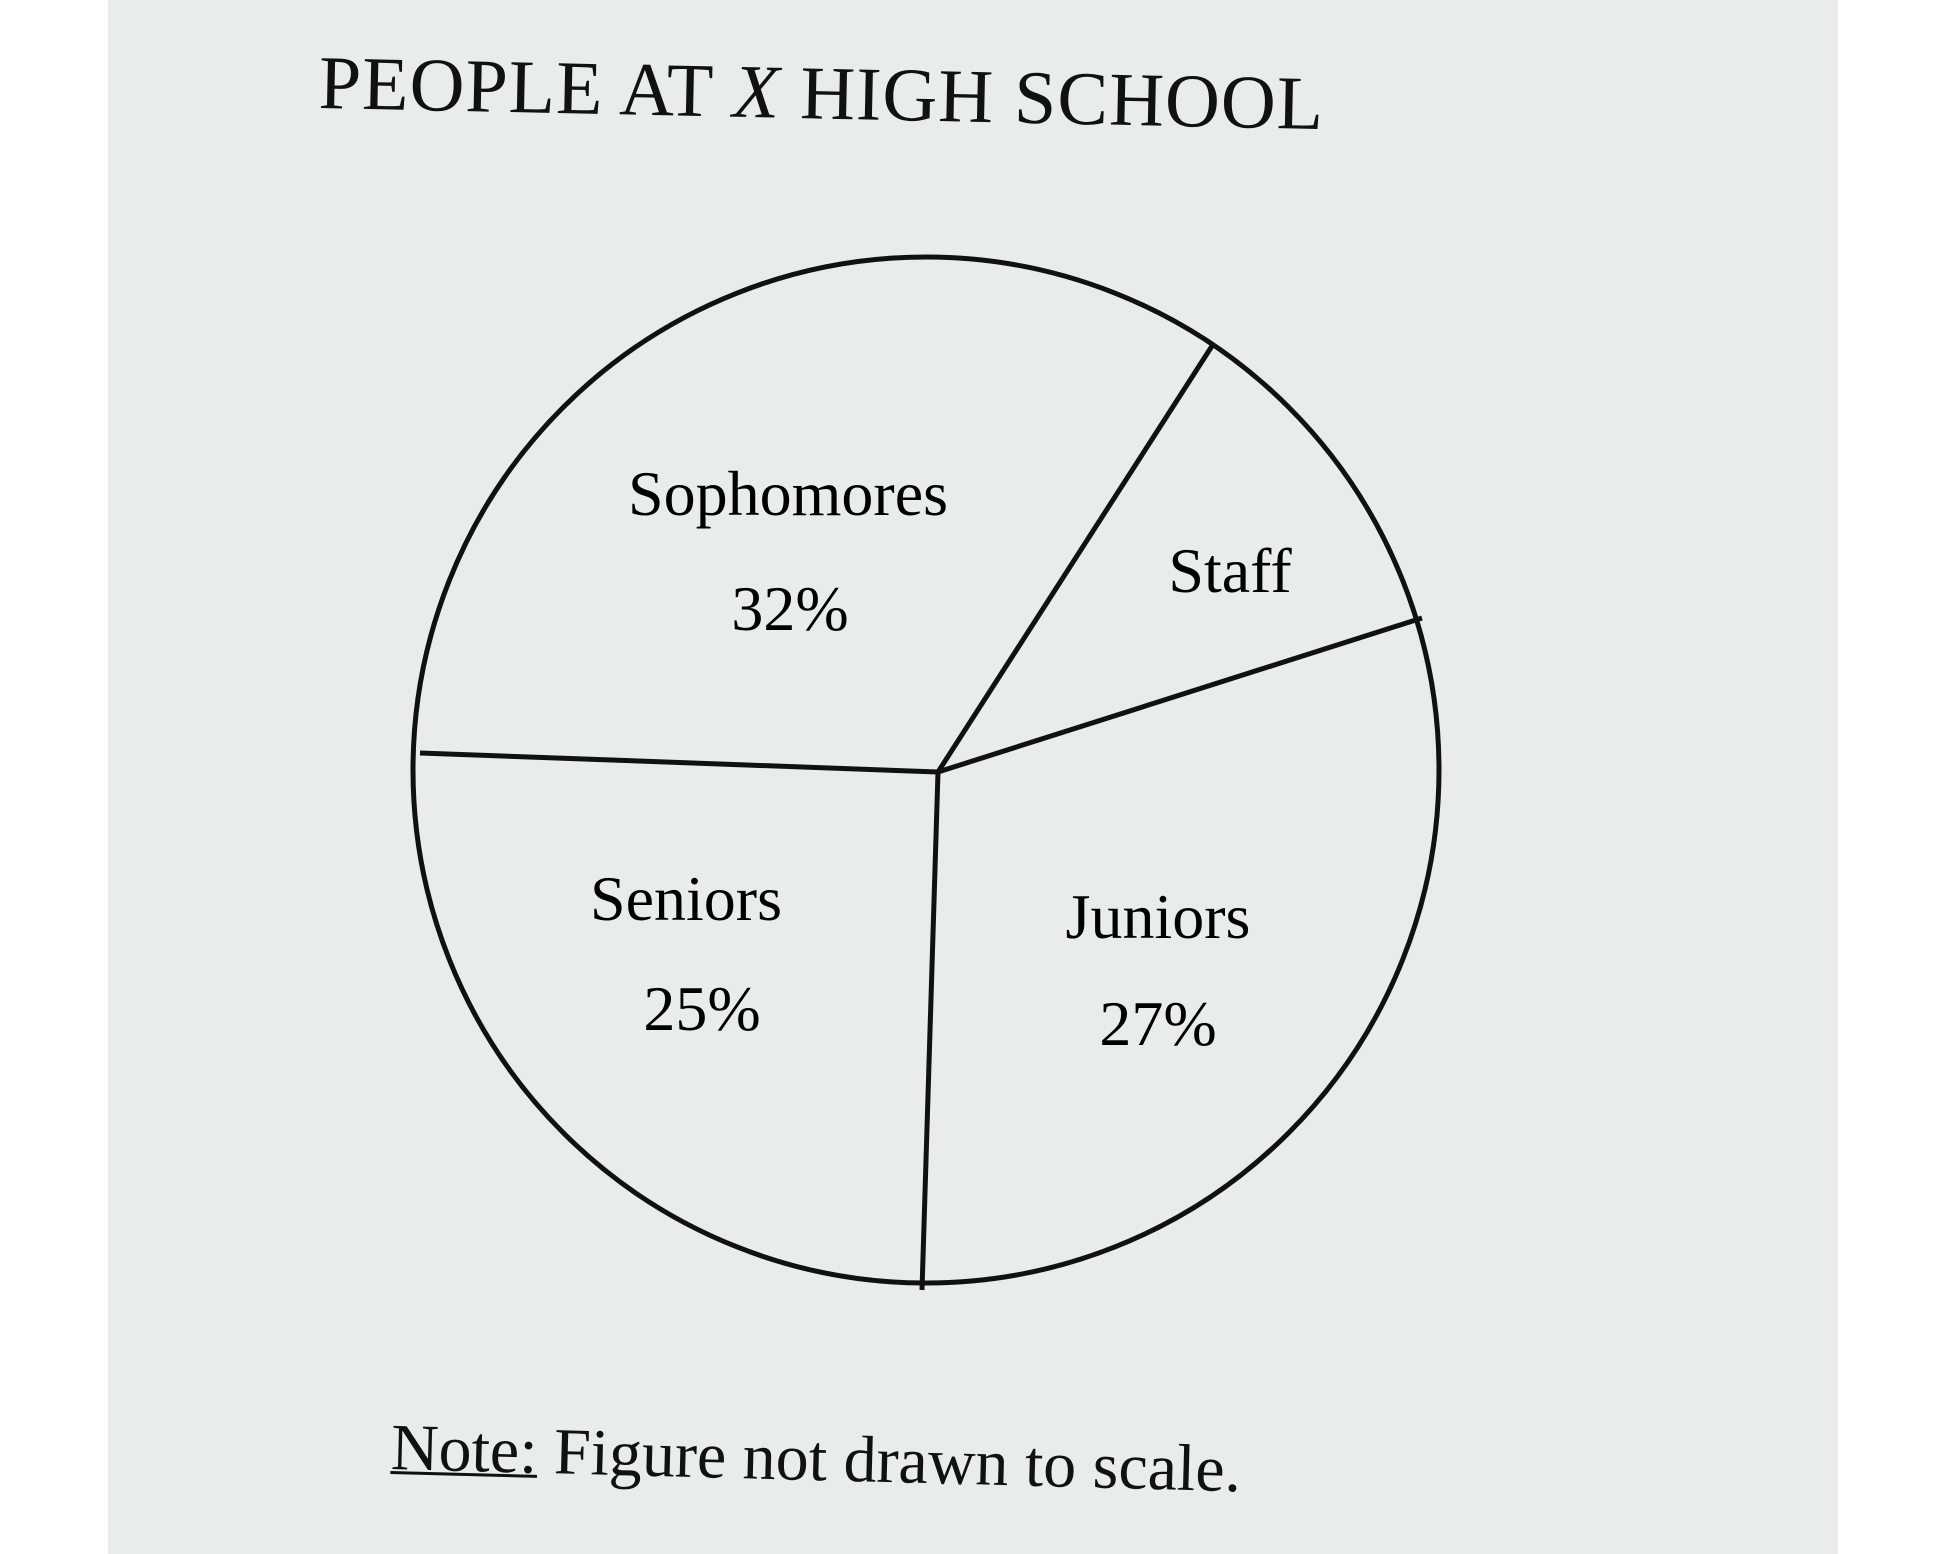 Image resolution: width=1954 pixels, height=1554 pixels. What do you see at coordinates (788, 493) in the screenshot?
I see `slice-label-sophomores: Sophomores` at bounding box center [788, 493].